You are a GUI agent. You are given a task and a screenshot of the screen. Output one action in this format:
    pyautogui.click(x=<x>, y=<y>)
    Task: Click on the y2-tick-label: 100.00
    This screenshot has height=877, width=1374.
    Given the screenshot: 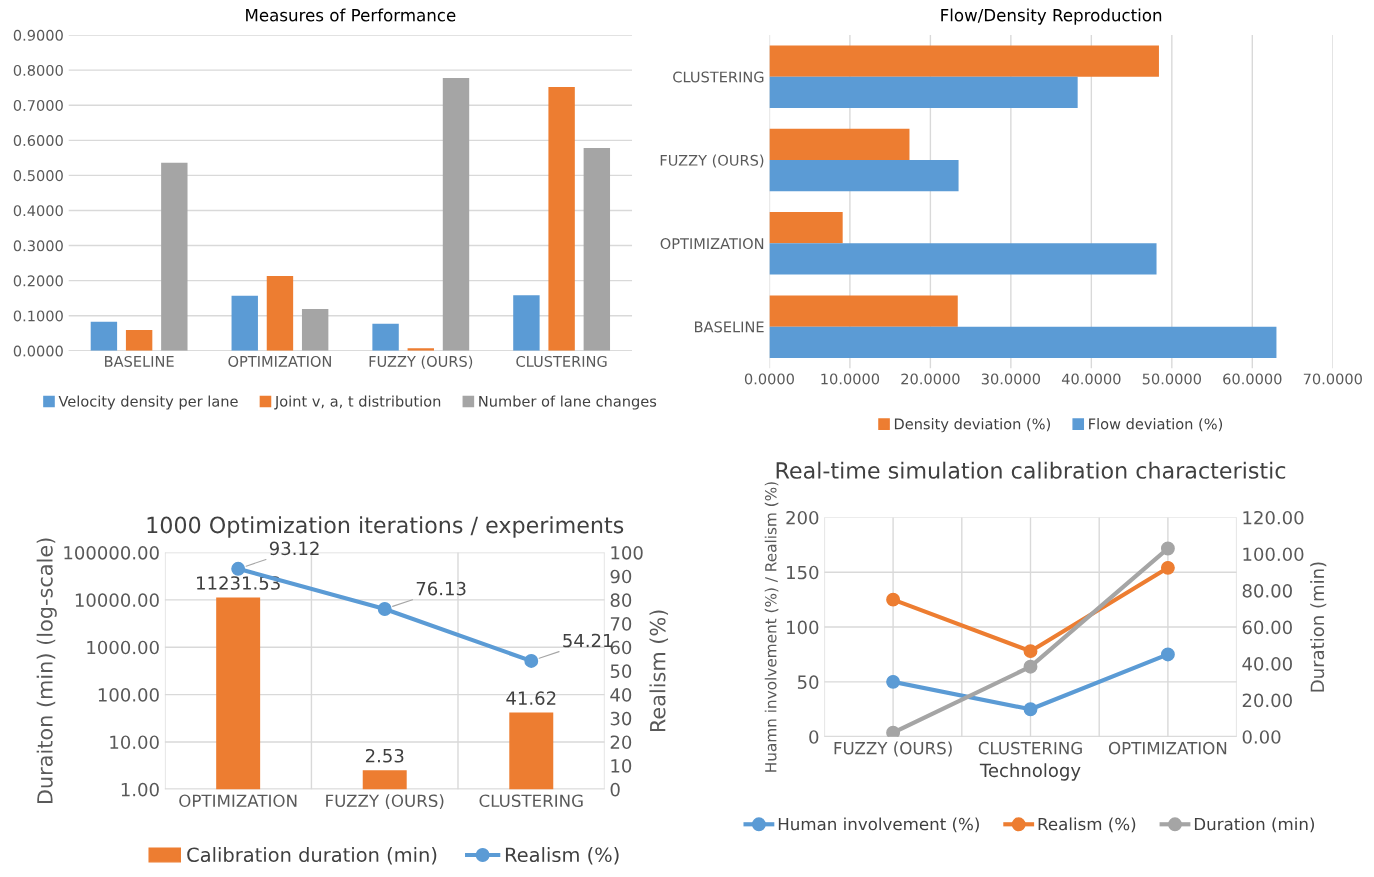 What is the action you would take?
    pyautogui.click(x=1273, y=554)
    